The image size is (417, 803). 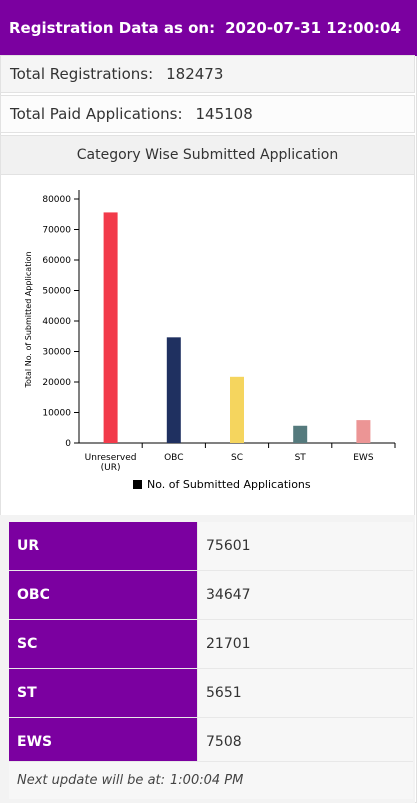 What do you see at coordinates (103, 546) in the screenshot?
I see `category-key: UR` at bounding box center [103, 546].